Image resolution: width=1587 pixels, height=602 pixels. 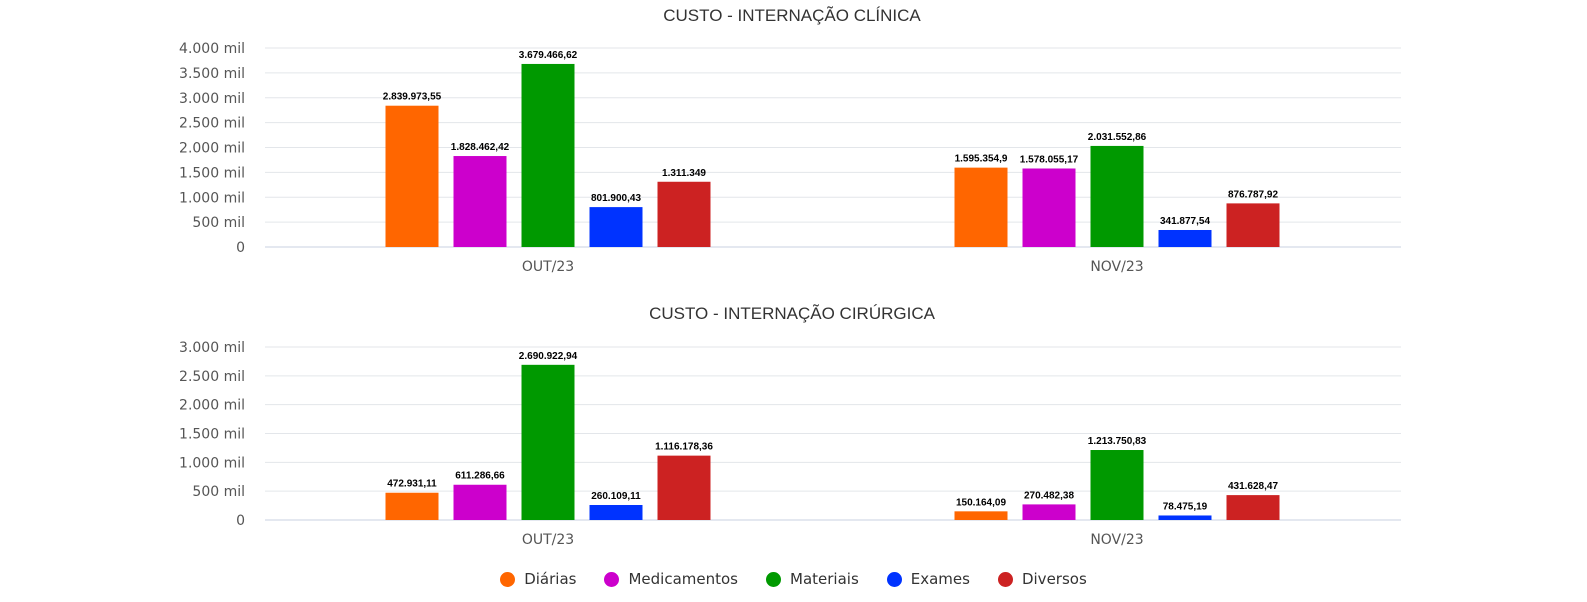 I want to click on data-label: 801.900,43, so click(x=616, y=198).